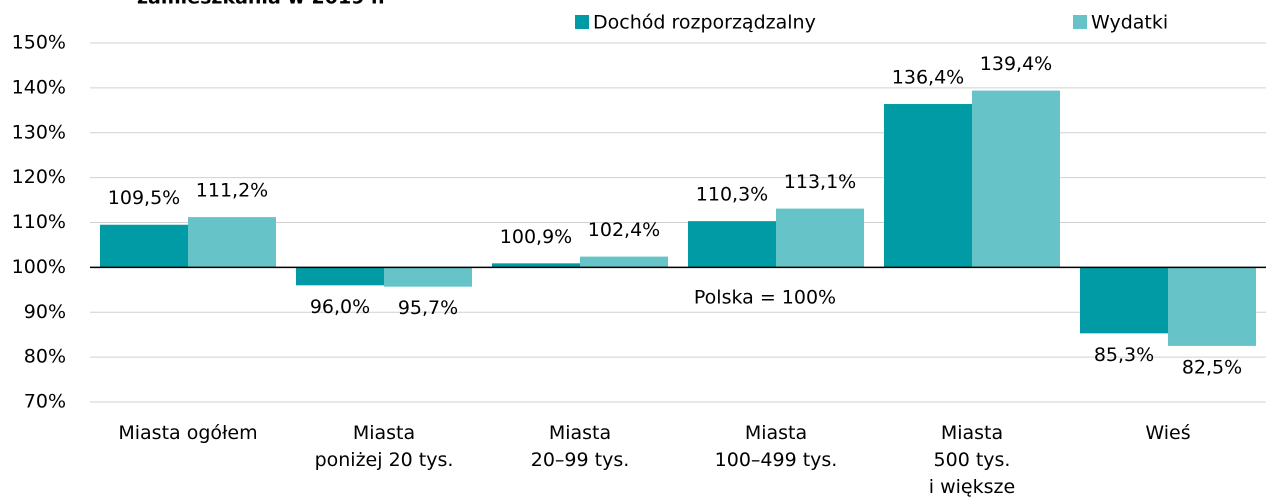 The width and height of the screenshot is (1266, 500). Describe the element at coordinates (45, 312) in the screenshot. I see `y-tick-label: 90%` at that location.